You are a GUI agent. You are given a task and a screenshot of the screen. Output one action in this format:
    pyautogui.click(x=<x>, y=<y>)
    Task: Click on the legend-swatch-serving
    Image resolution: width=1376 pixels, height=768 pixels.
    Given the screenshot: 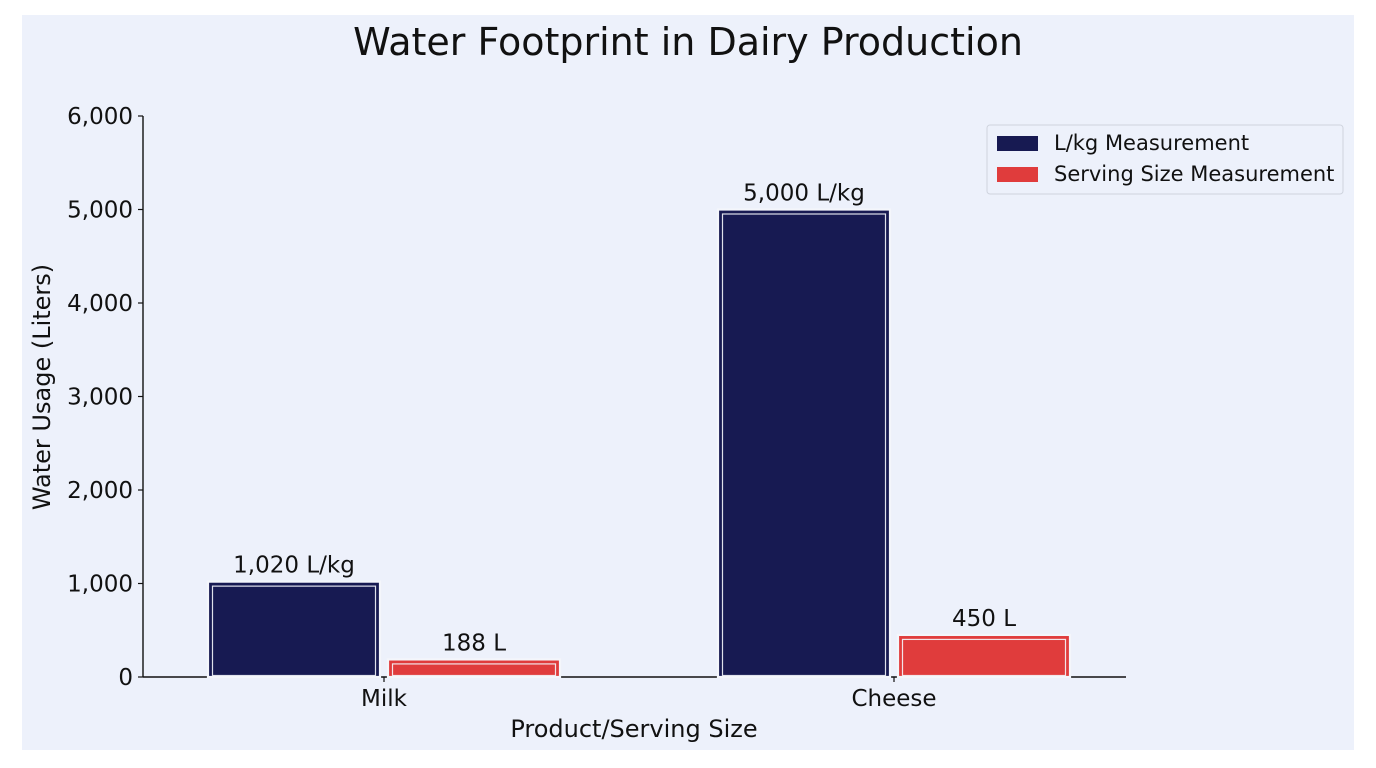 What is the action you would take?
    pyautogui.click(x=1017, y=174)
    